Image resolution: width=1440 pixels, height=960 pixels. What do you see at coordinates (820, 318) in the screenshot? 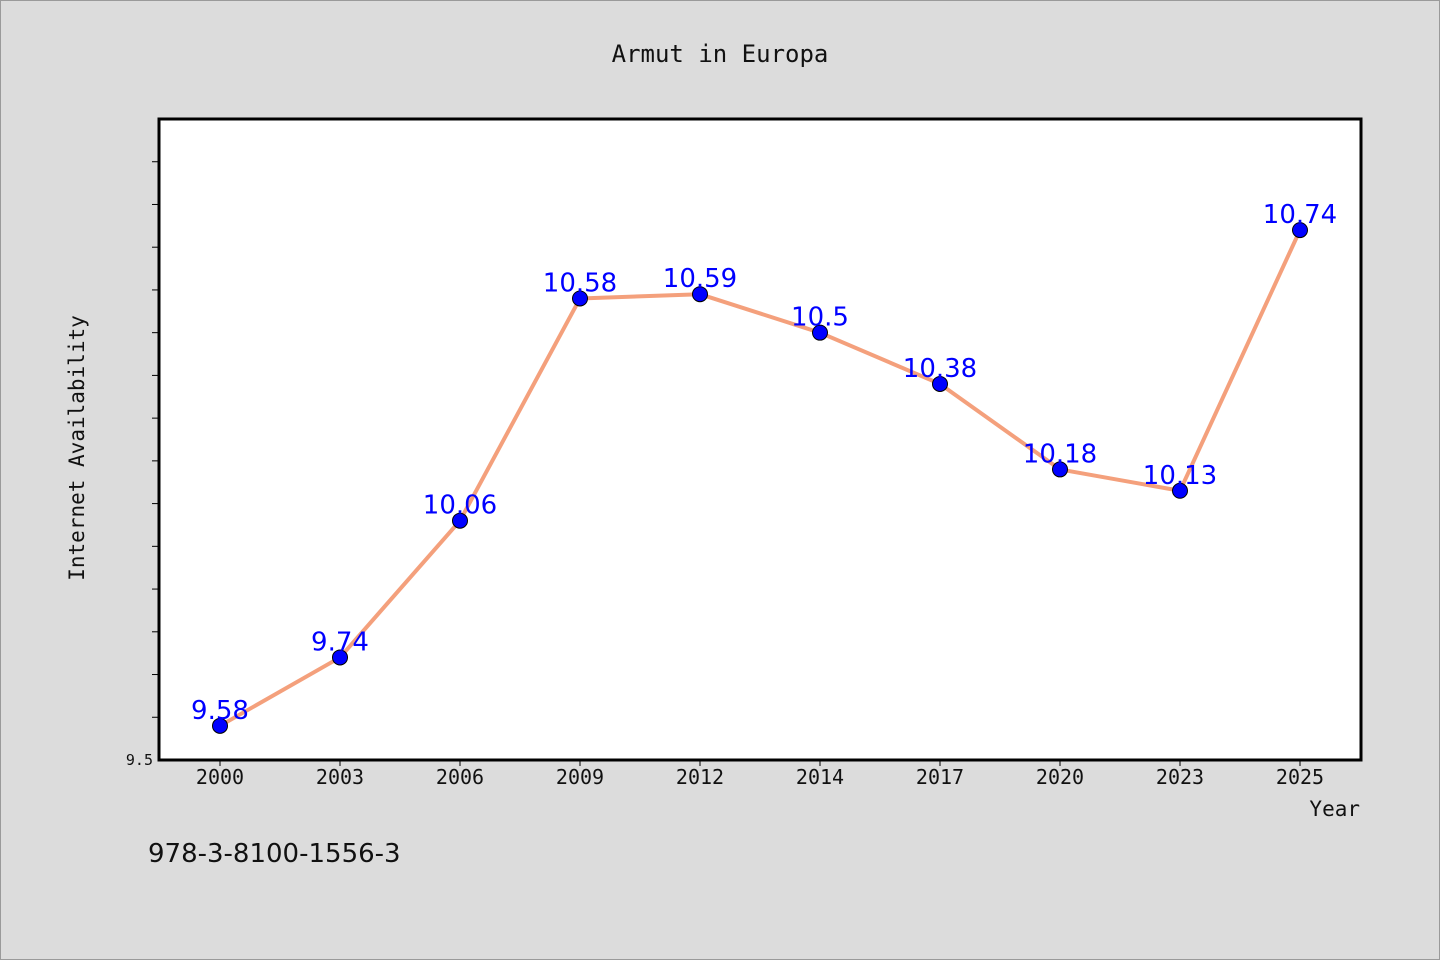
I see `data-point-label: 10.5` at bounding box center [820, 318].